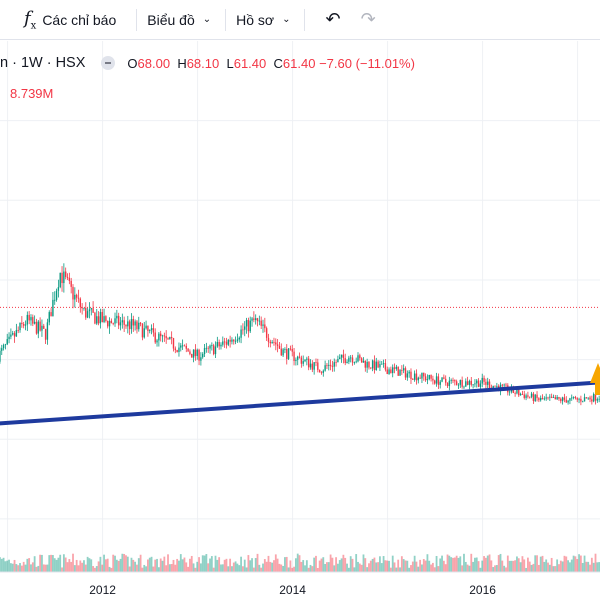  I want to click on indicators-button: fx Các chỉ báo, so click(58, 19).